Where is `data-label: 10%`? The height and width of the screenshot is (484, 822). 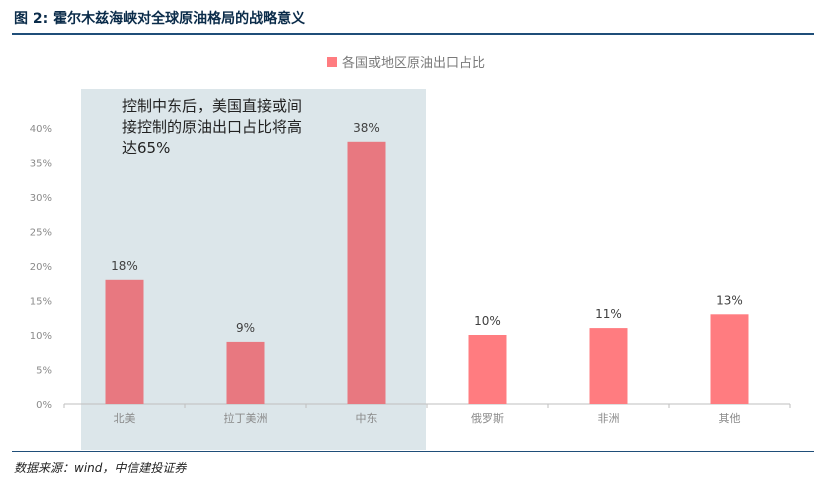 data-label: 10% is located at coordinates (487, 321).